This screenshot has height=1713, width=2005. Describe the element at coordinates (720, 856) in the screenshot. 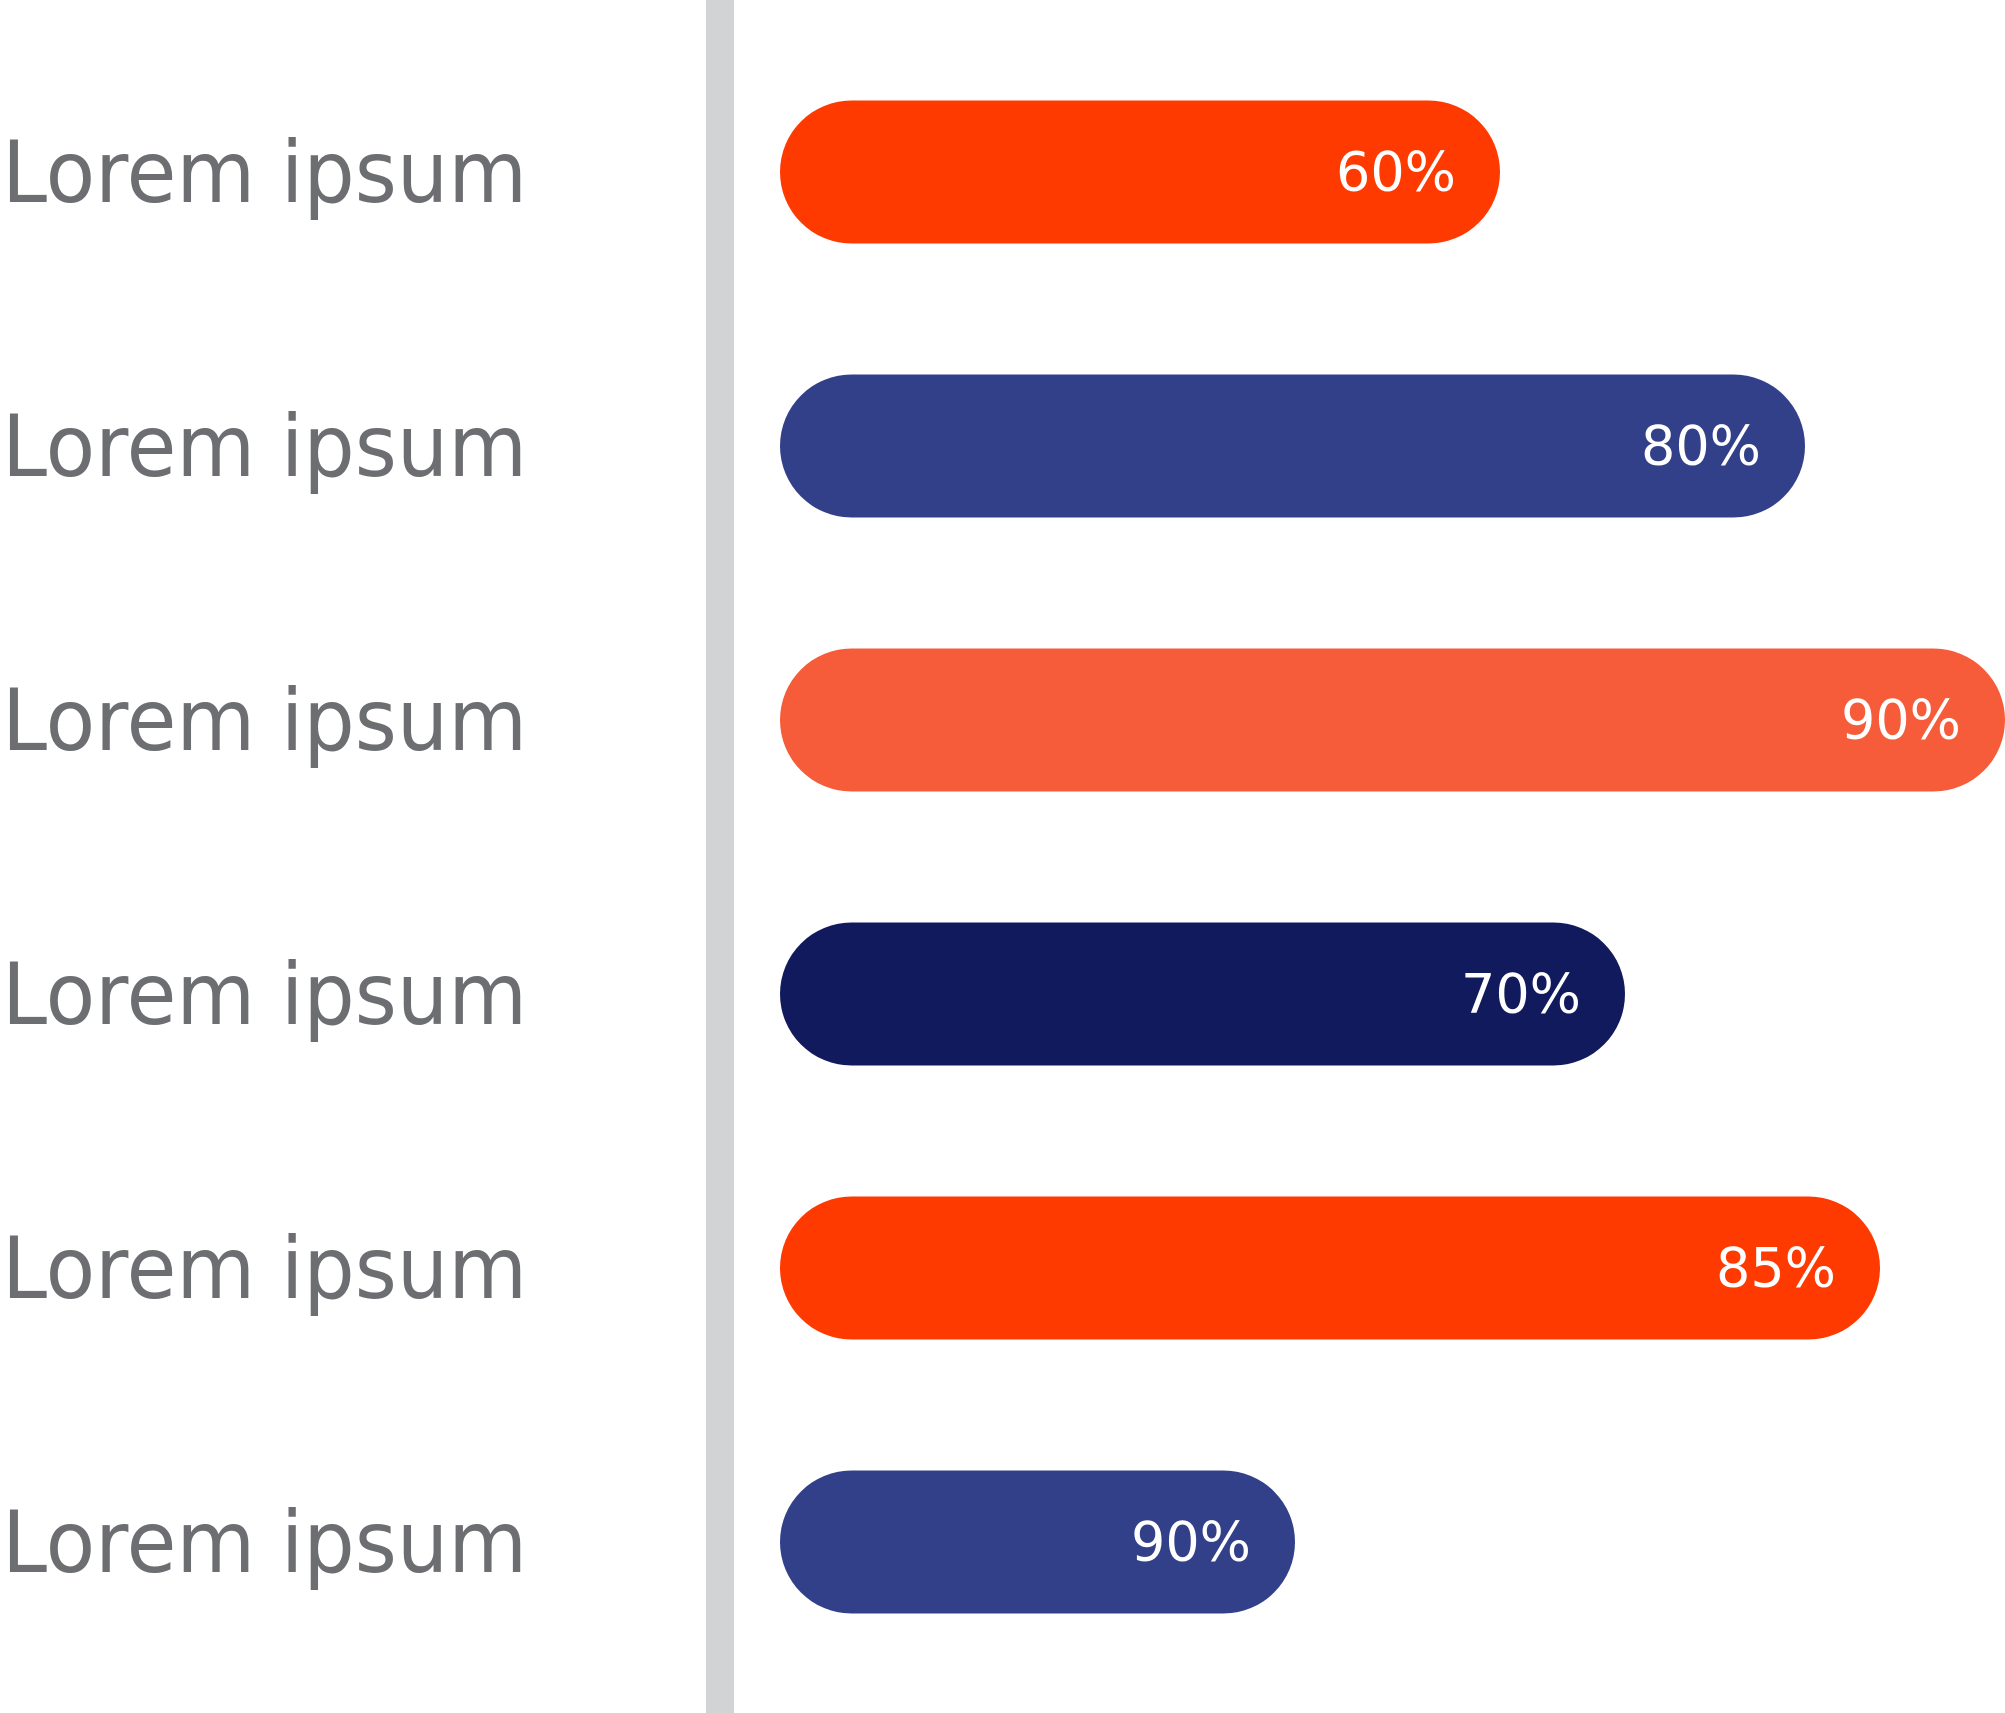

I see `axis-line` at that location.